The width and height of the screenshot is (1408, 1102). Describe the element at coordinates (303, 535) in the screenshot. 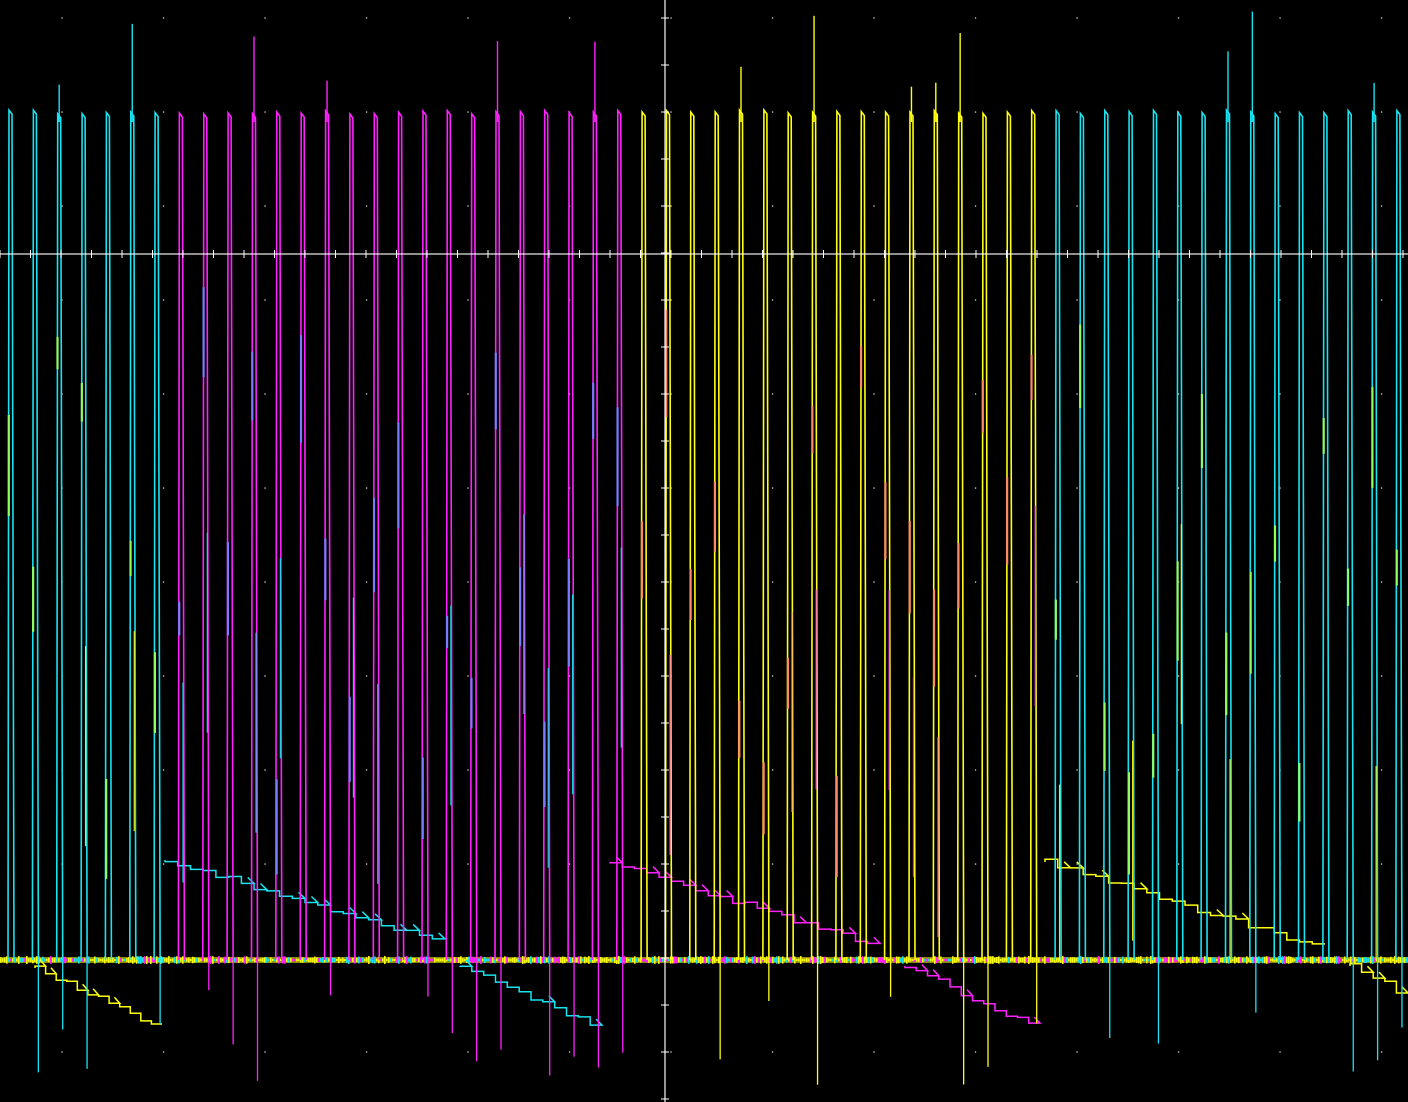

I see `pulse-magenta` at that location.